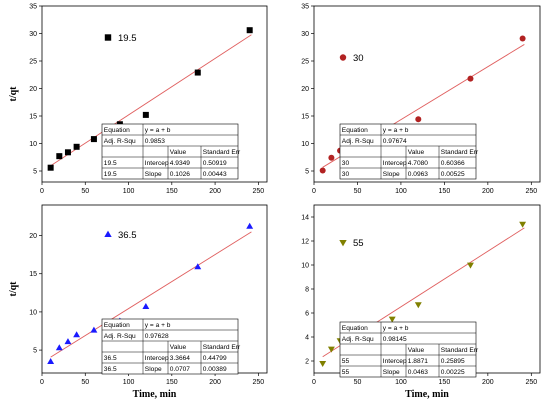 The width and height of the screenshot is (550, 401). I want to click on y-axis-title: t/qt, so click(13, 94).